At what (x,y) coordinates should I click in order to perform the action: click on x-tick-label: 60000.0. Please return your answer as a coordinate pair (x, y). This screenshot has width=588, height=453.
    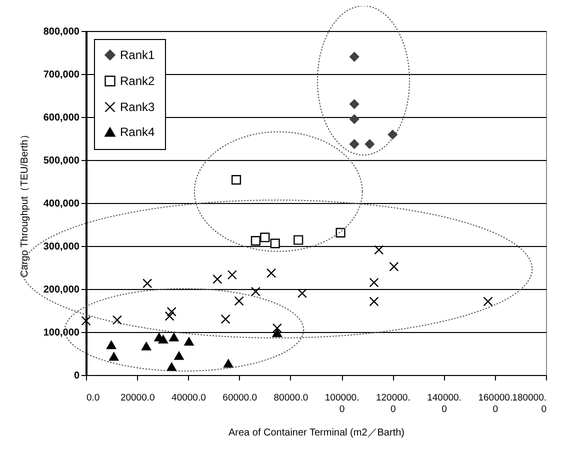
    Looking at the image, I should click on (240, 398).